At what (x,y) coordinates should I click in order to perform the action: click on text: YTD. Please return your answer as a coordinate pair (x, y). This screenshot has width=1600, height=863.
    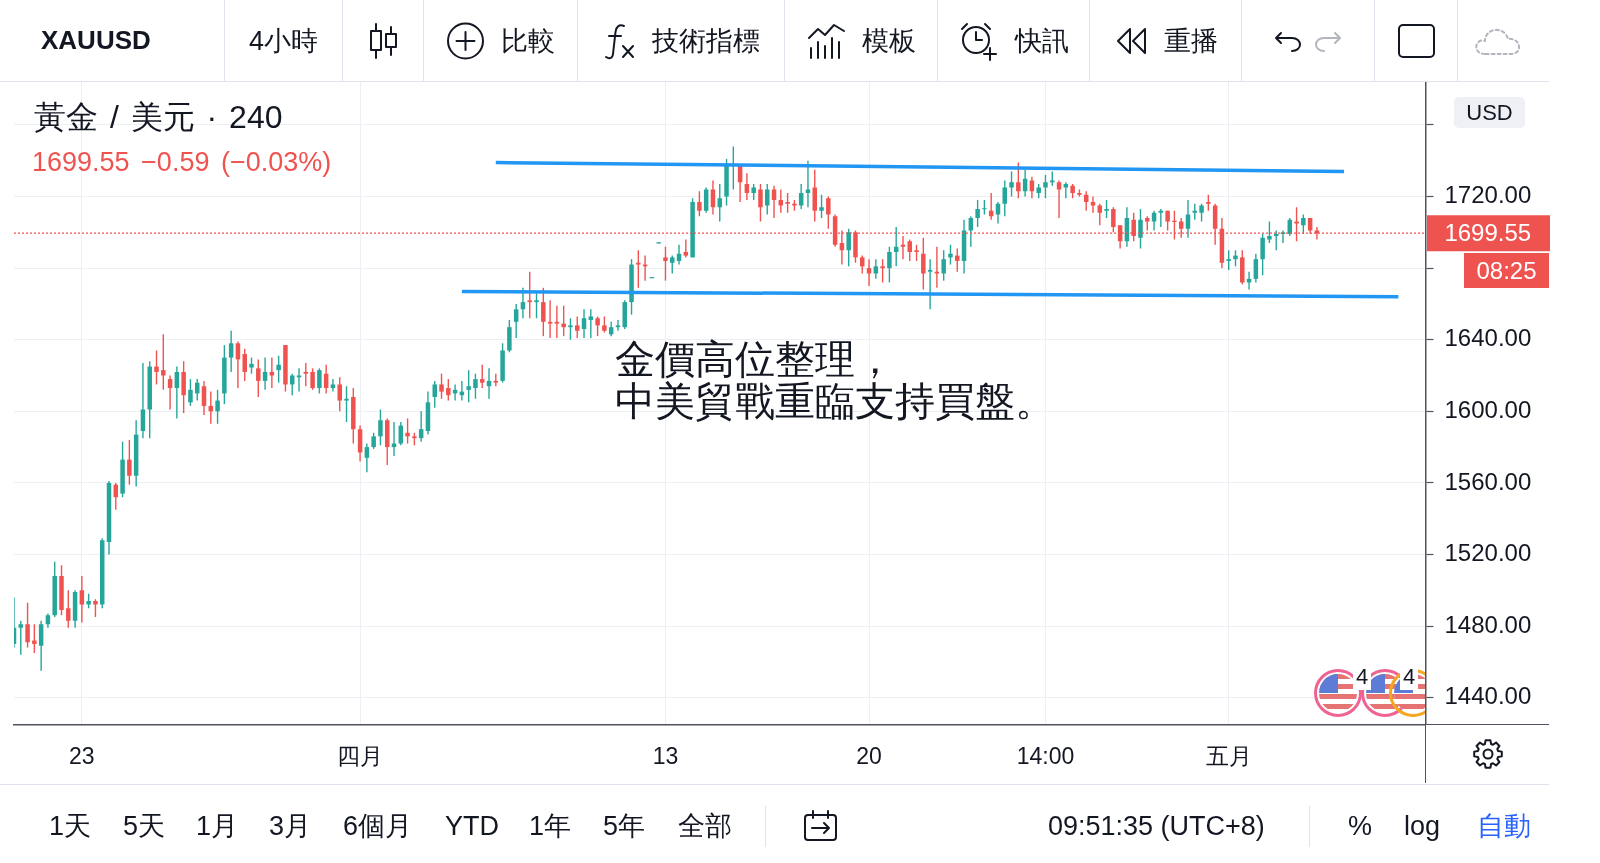
    Looking at the image, I should click on (472, 826).